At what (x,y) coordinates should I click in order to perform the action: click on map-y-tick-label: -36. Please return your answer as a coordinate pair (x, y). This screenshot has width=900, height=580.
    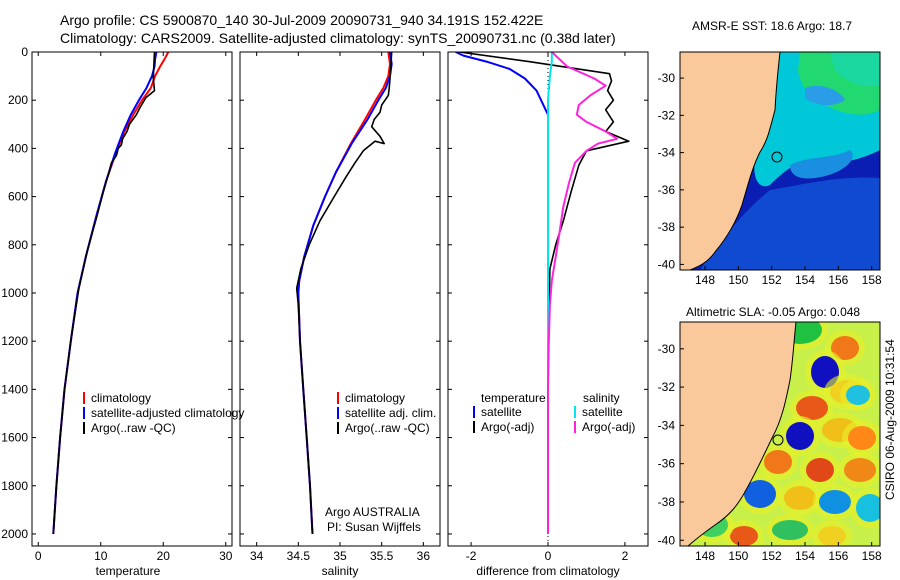
    Looking at the image, I should click on (667, 464).